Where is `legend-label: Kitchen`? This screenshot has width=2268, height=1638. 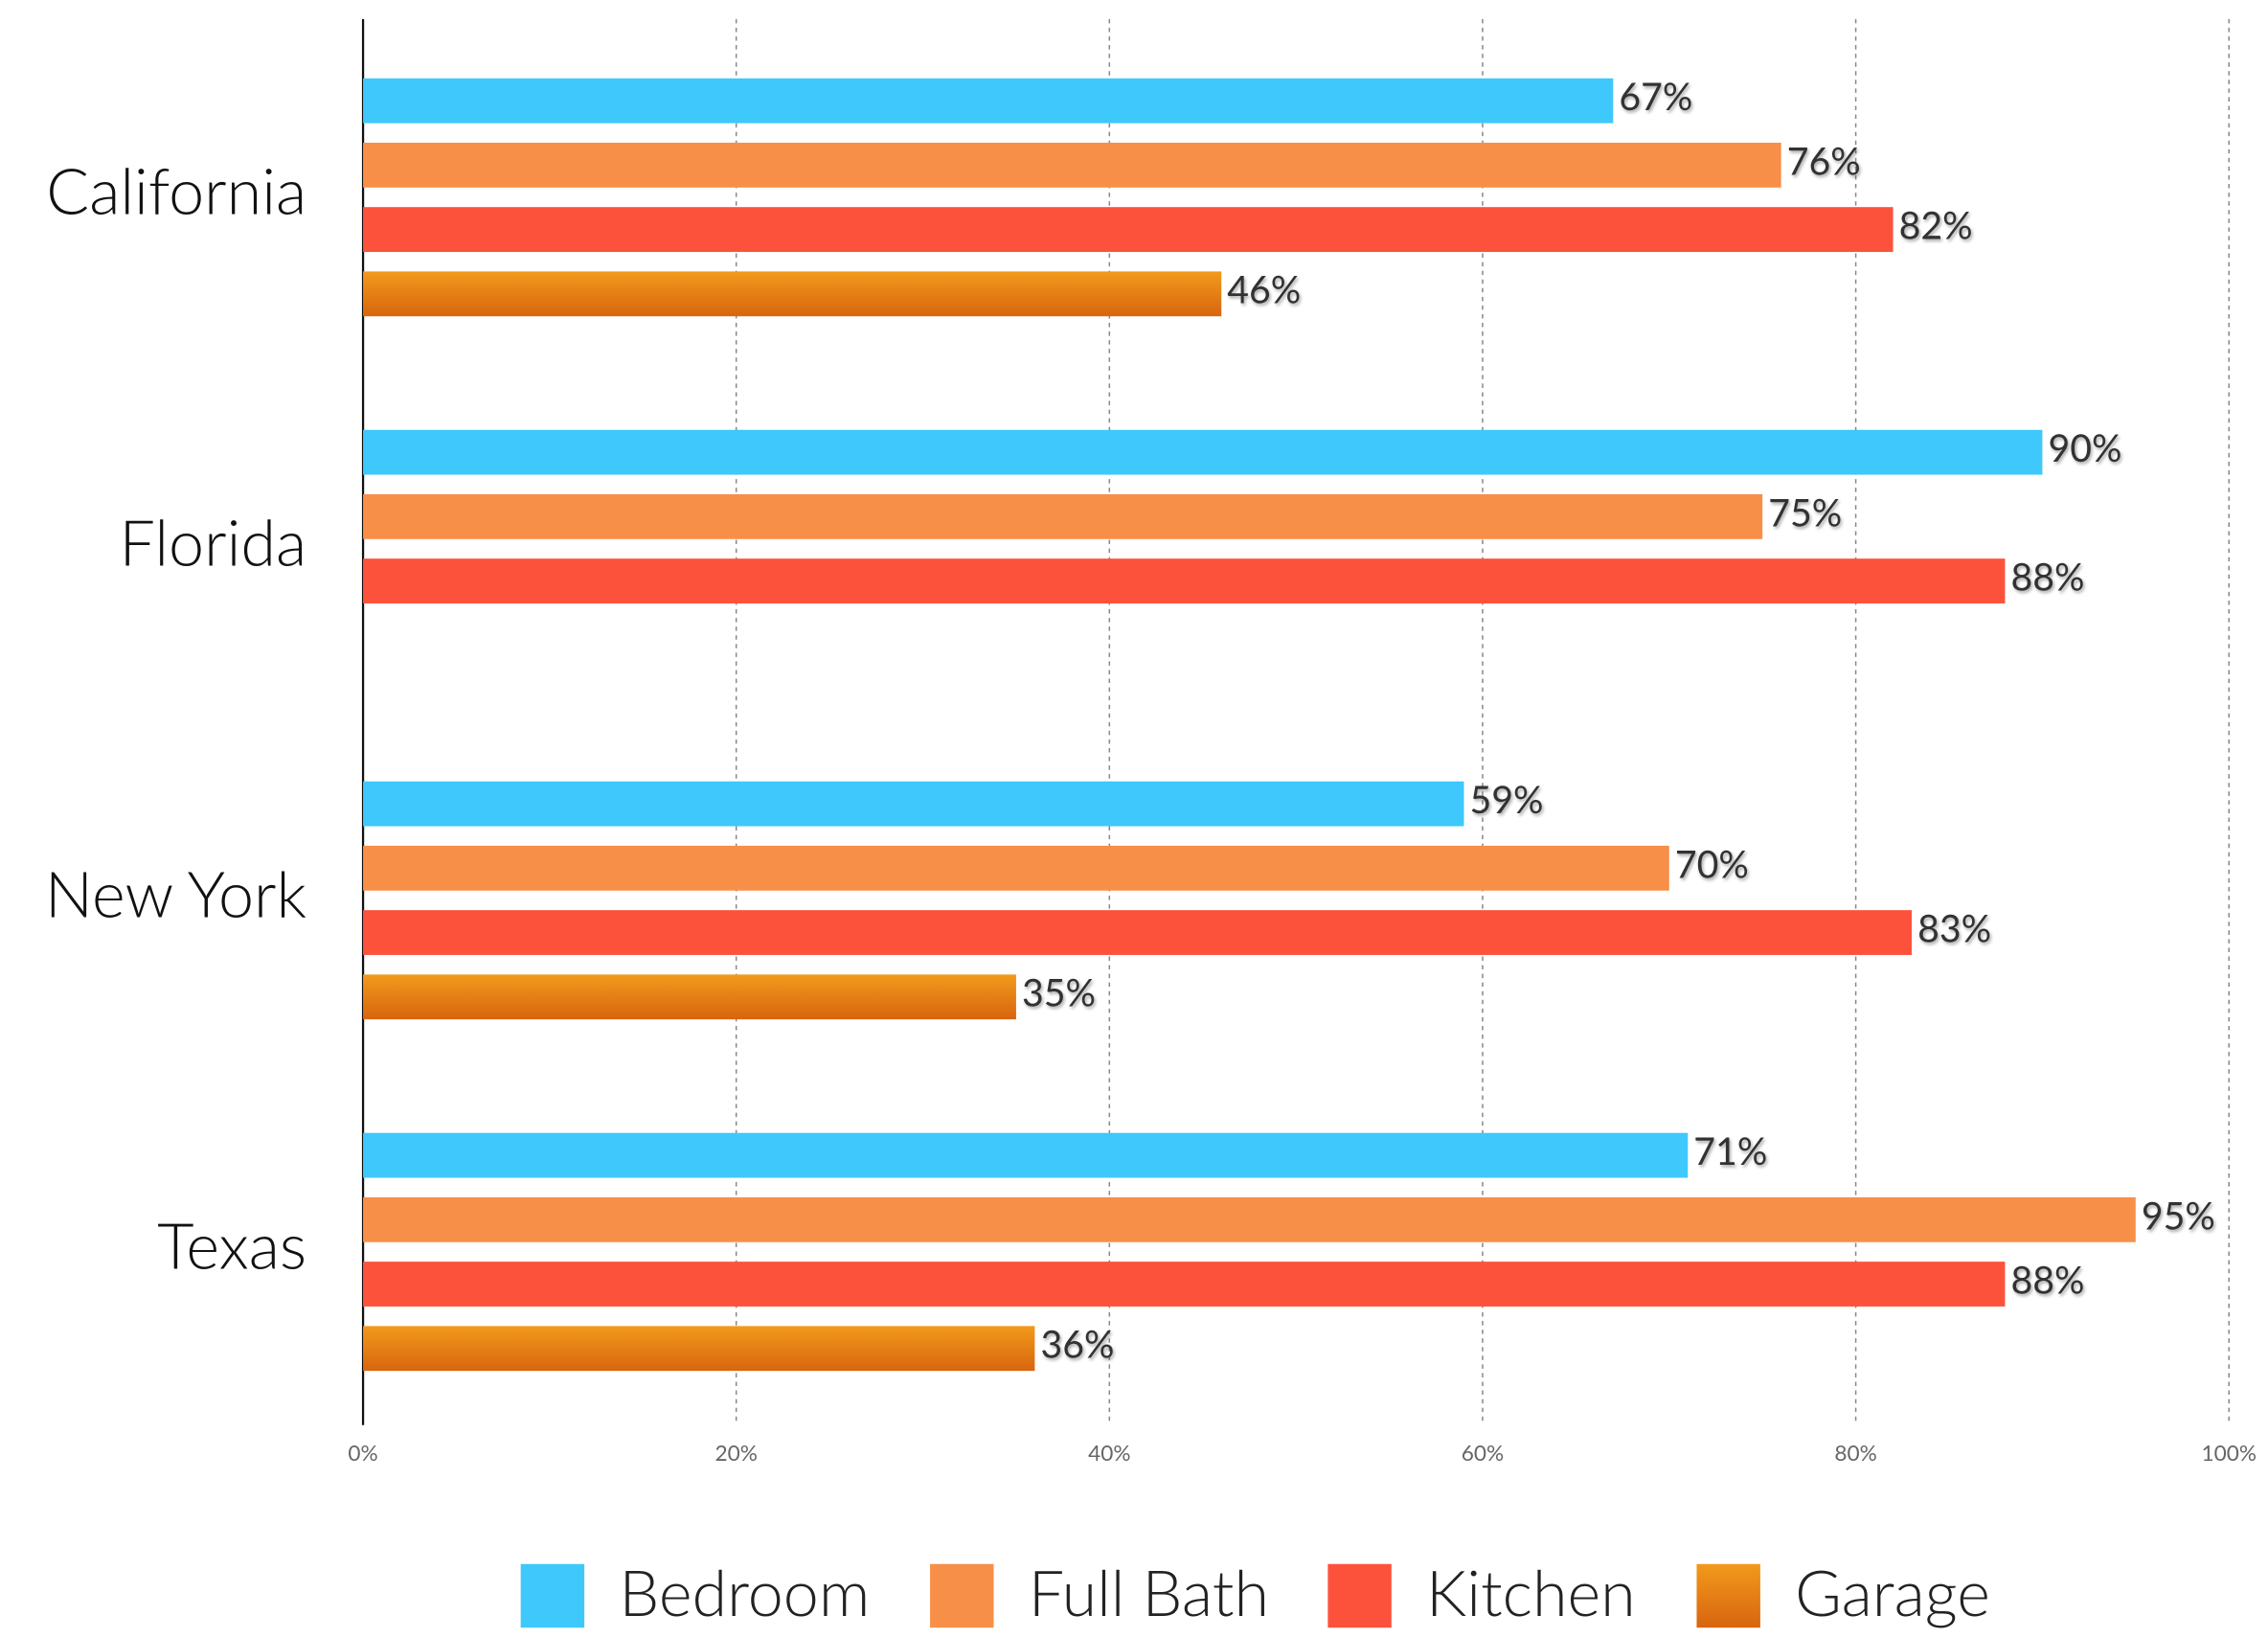
legend-label: Kitchen is located at coordinates (1531, 1592).